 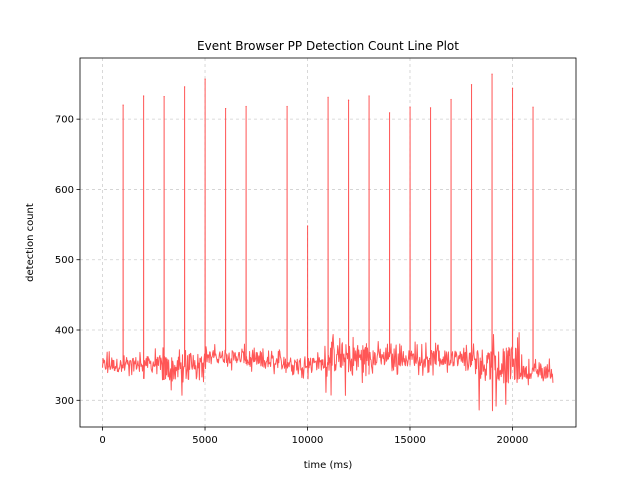 What do you see at coordinates (308, 440) in the screenshot?
I see `x-tick-label: 10000` at bounding box center [308, 440].